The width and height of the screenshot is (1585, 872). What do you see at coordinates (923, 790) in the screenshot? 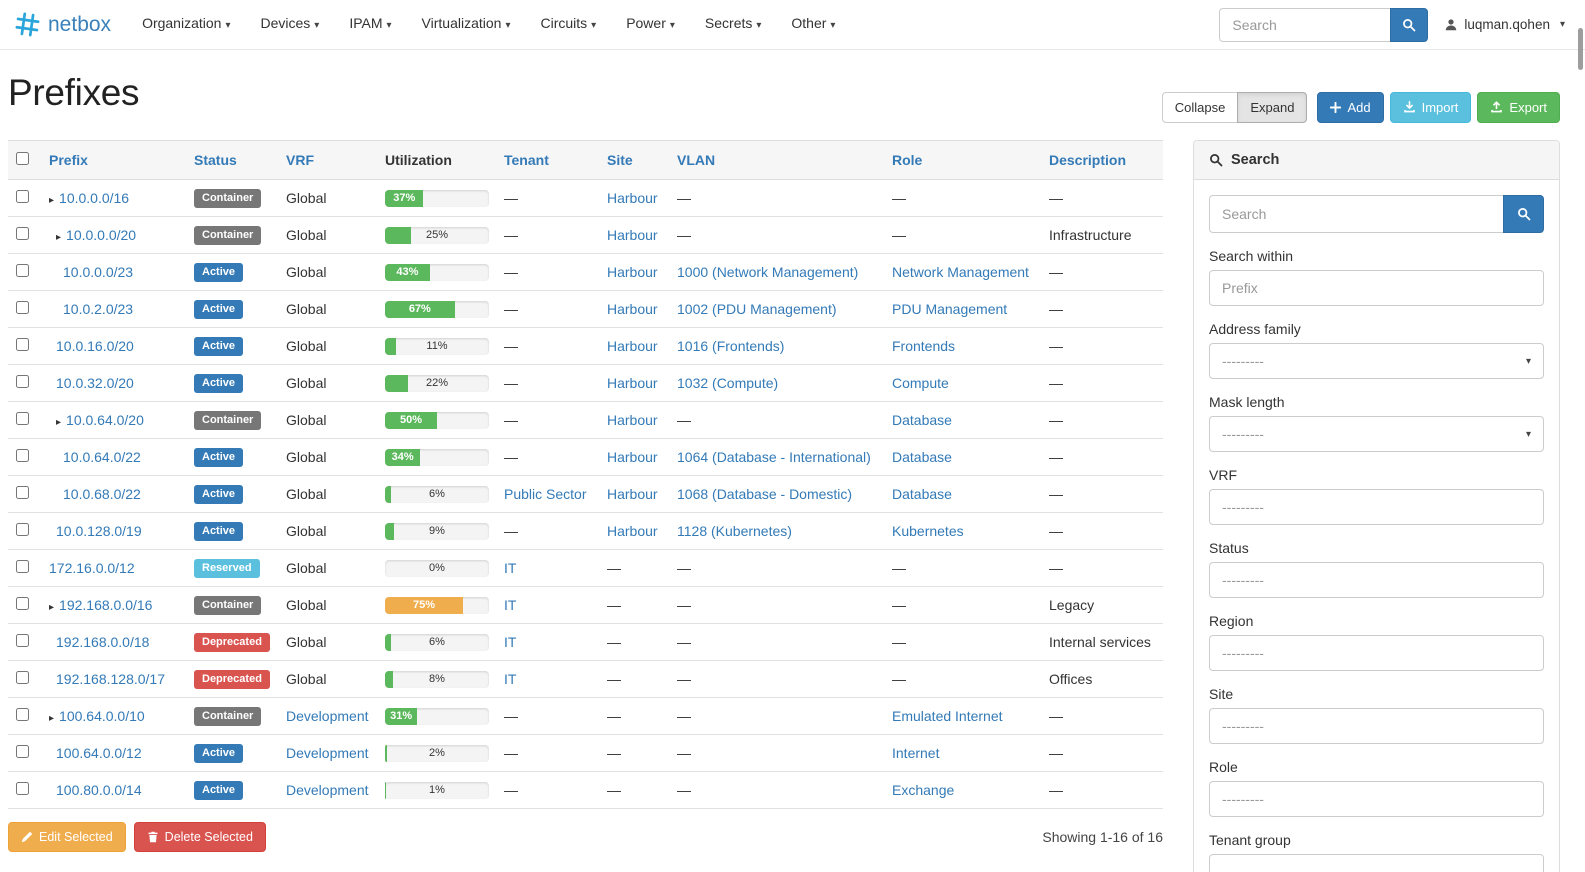
I see `role-link: Exchange` at bounding box center [923, 790].